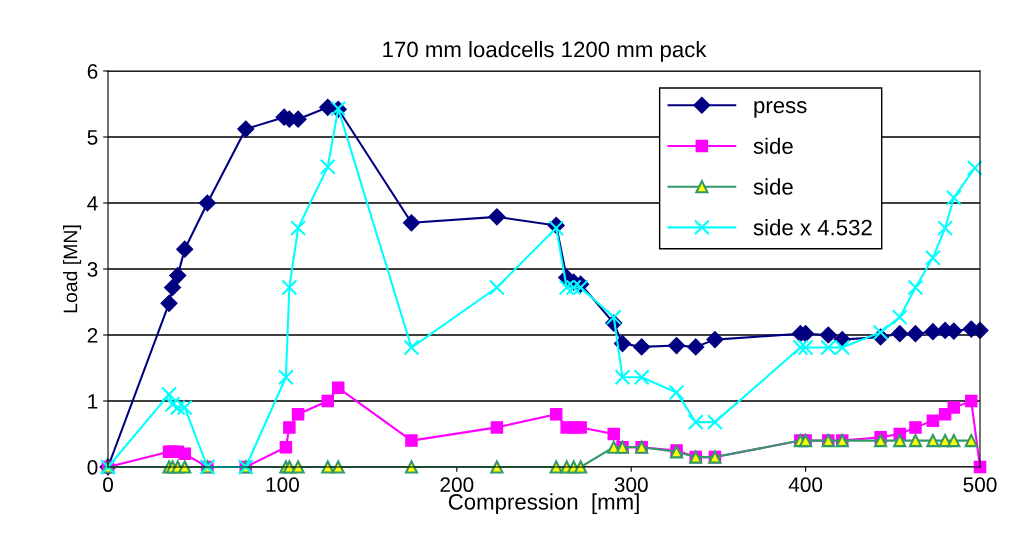 This screenshot has height=540, width=1026. I want to click on x-axis-title: Compression [mm], so click(543, 504).